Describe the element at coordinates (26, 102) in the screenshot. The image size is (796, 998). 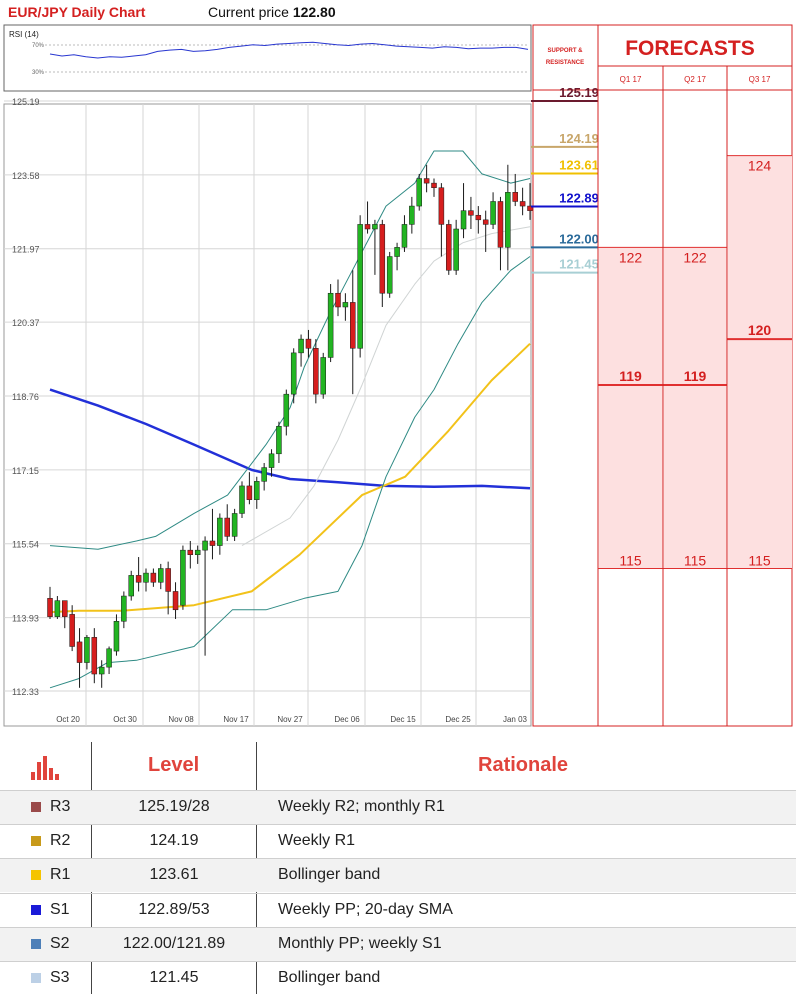
I see `y-tick-label: 125.19` at that location.